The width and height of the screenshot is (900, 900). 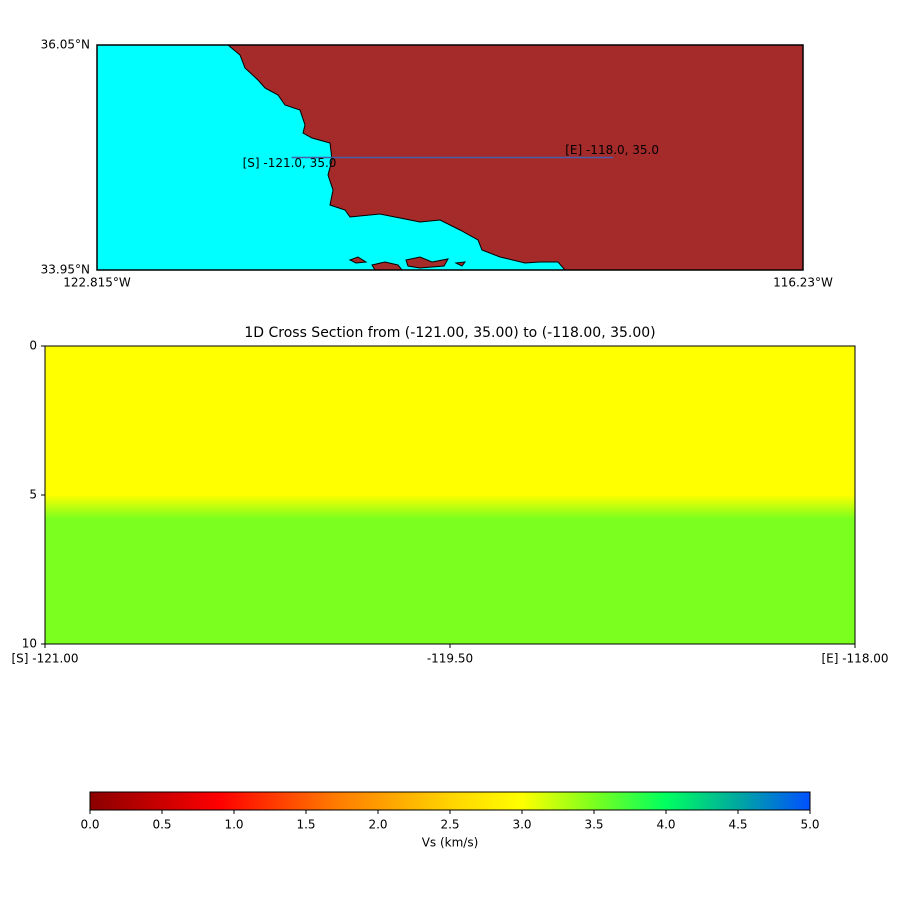 I want to click on x-tick-label: 3.5, so click(x=593, y=825).